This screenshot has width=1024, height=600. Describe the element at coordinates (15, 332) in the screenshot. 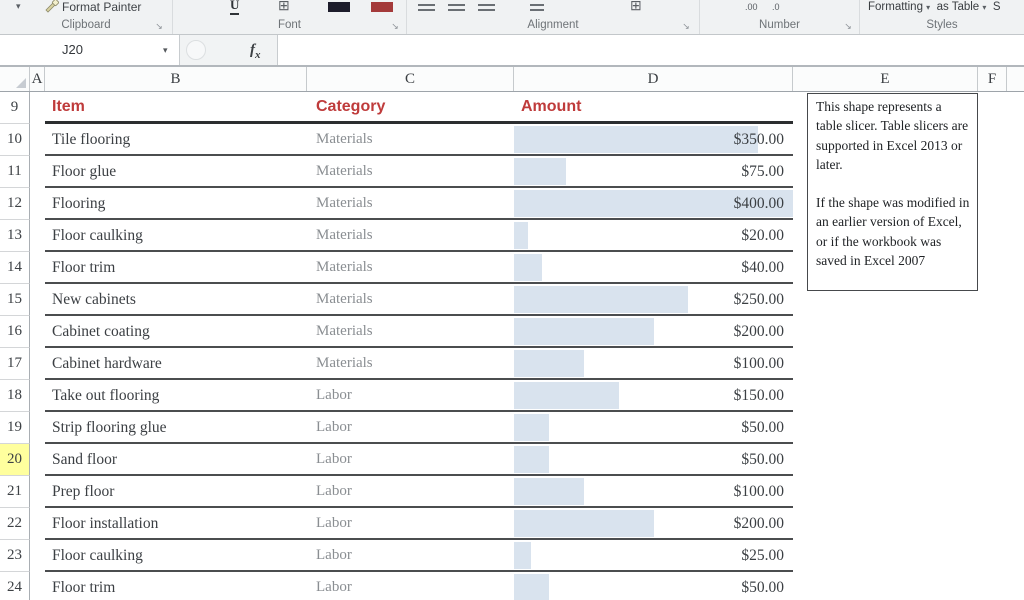

I see `row-header-16: 16` at that location.